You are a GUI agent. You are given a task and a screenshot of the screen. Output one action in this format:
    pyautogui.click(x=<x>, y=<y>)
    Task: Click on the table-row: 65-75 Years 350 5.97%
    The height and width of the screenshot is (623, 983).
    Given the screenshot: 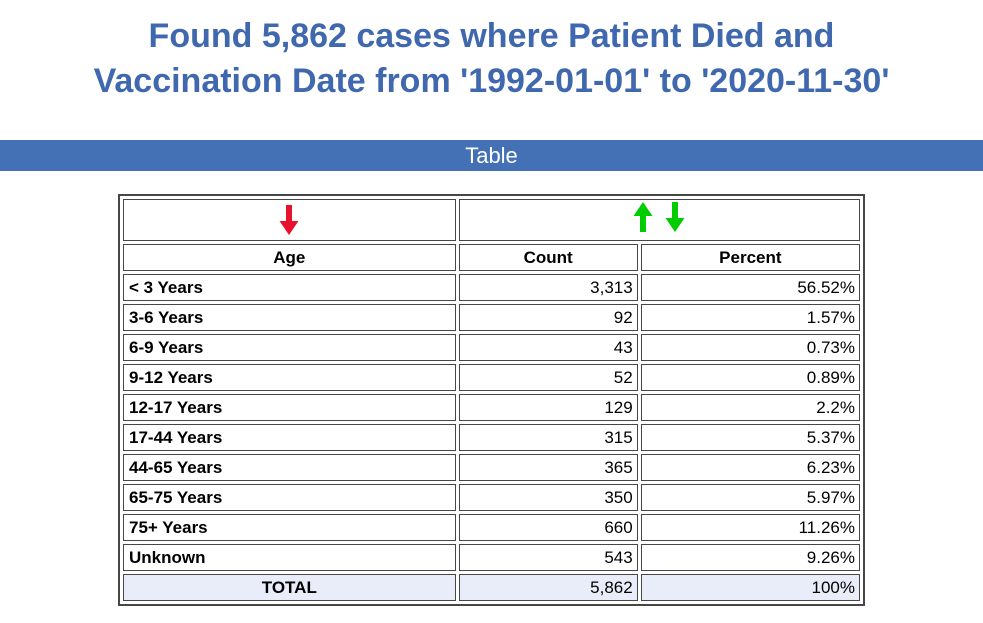 What is the action you would take?
    pyautogui.click(x=491, y=497)
    